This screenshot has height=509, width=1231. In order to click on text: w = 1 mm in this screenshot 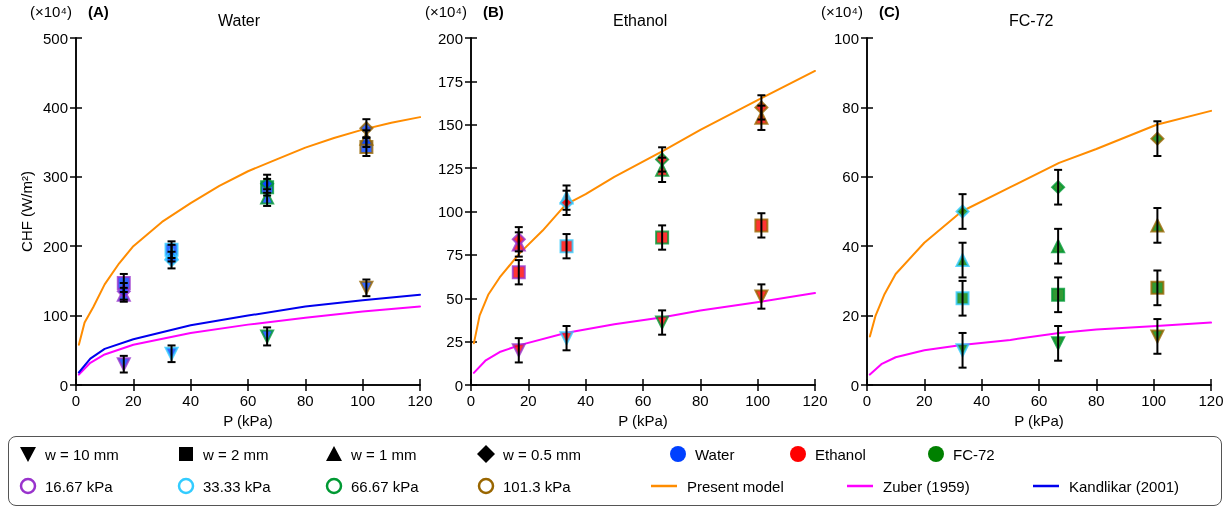, I will do `click(384, 454)`.